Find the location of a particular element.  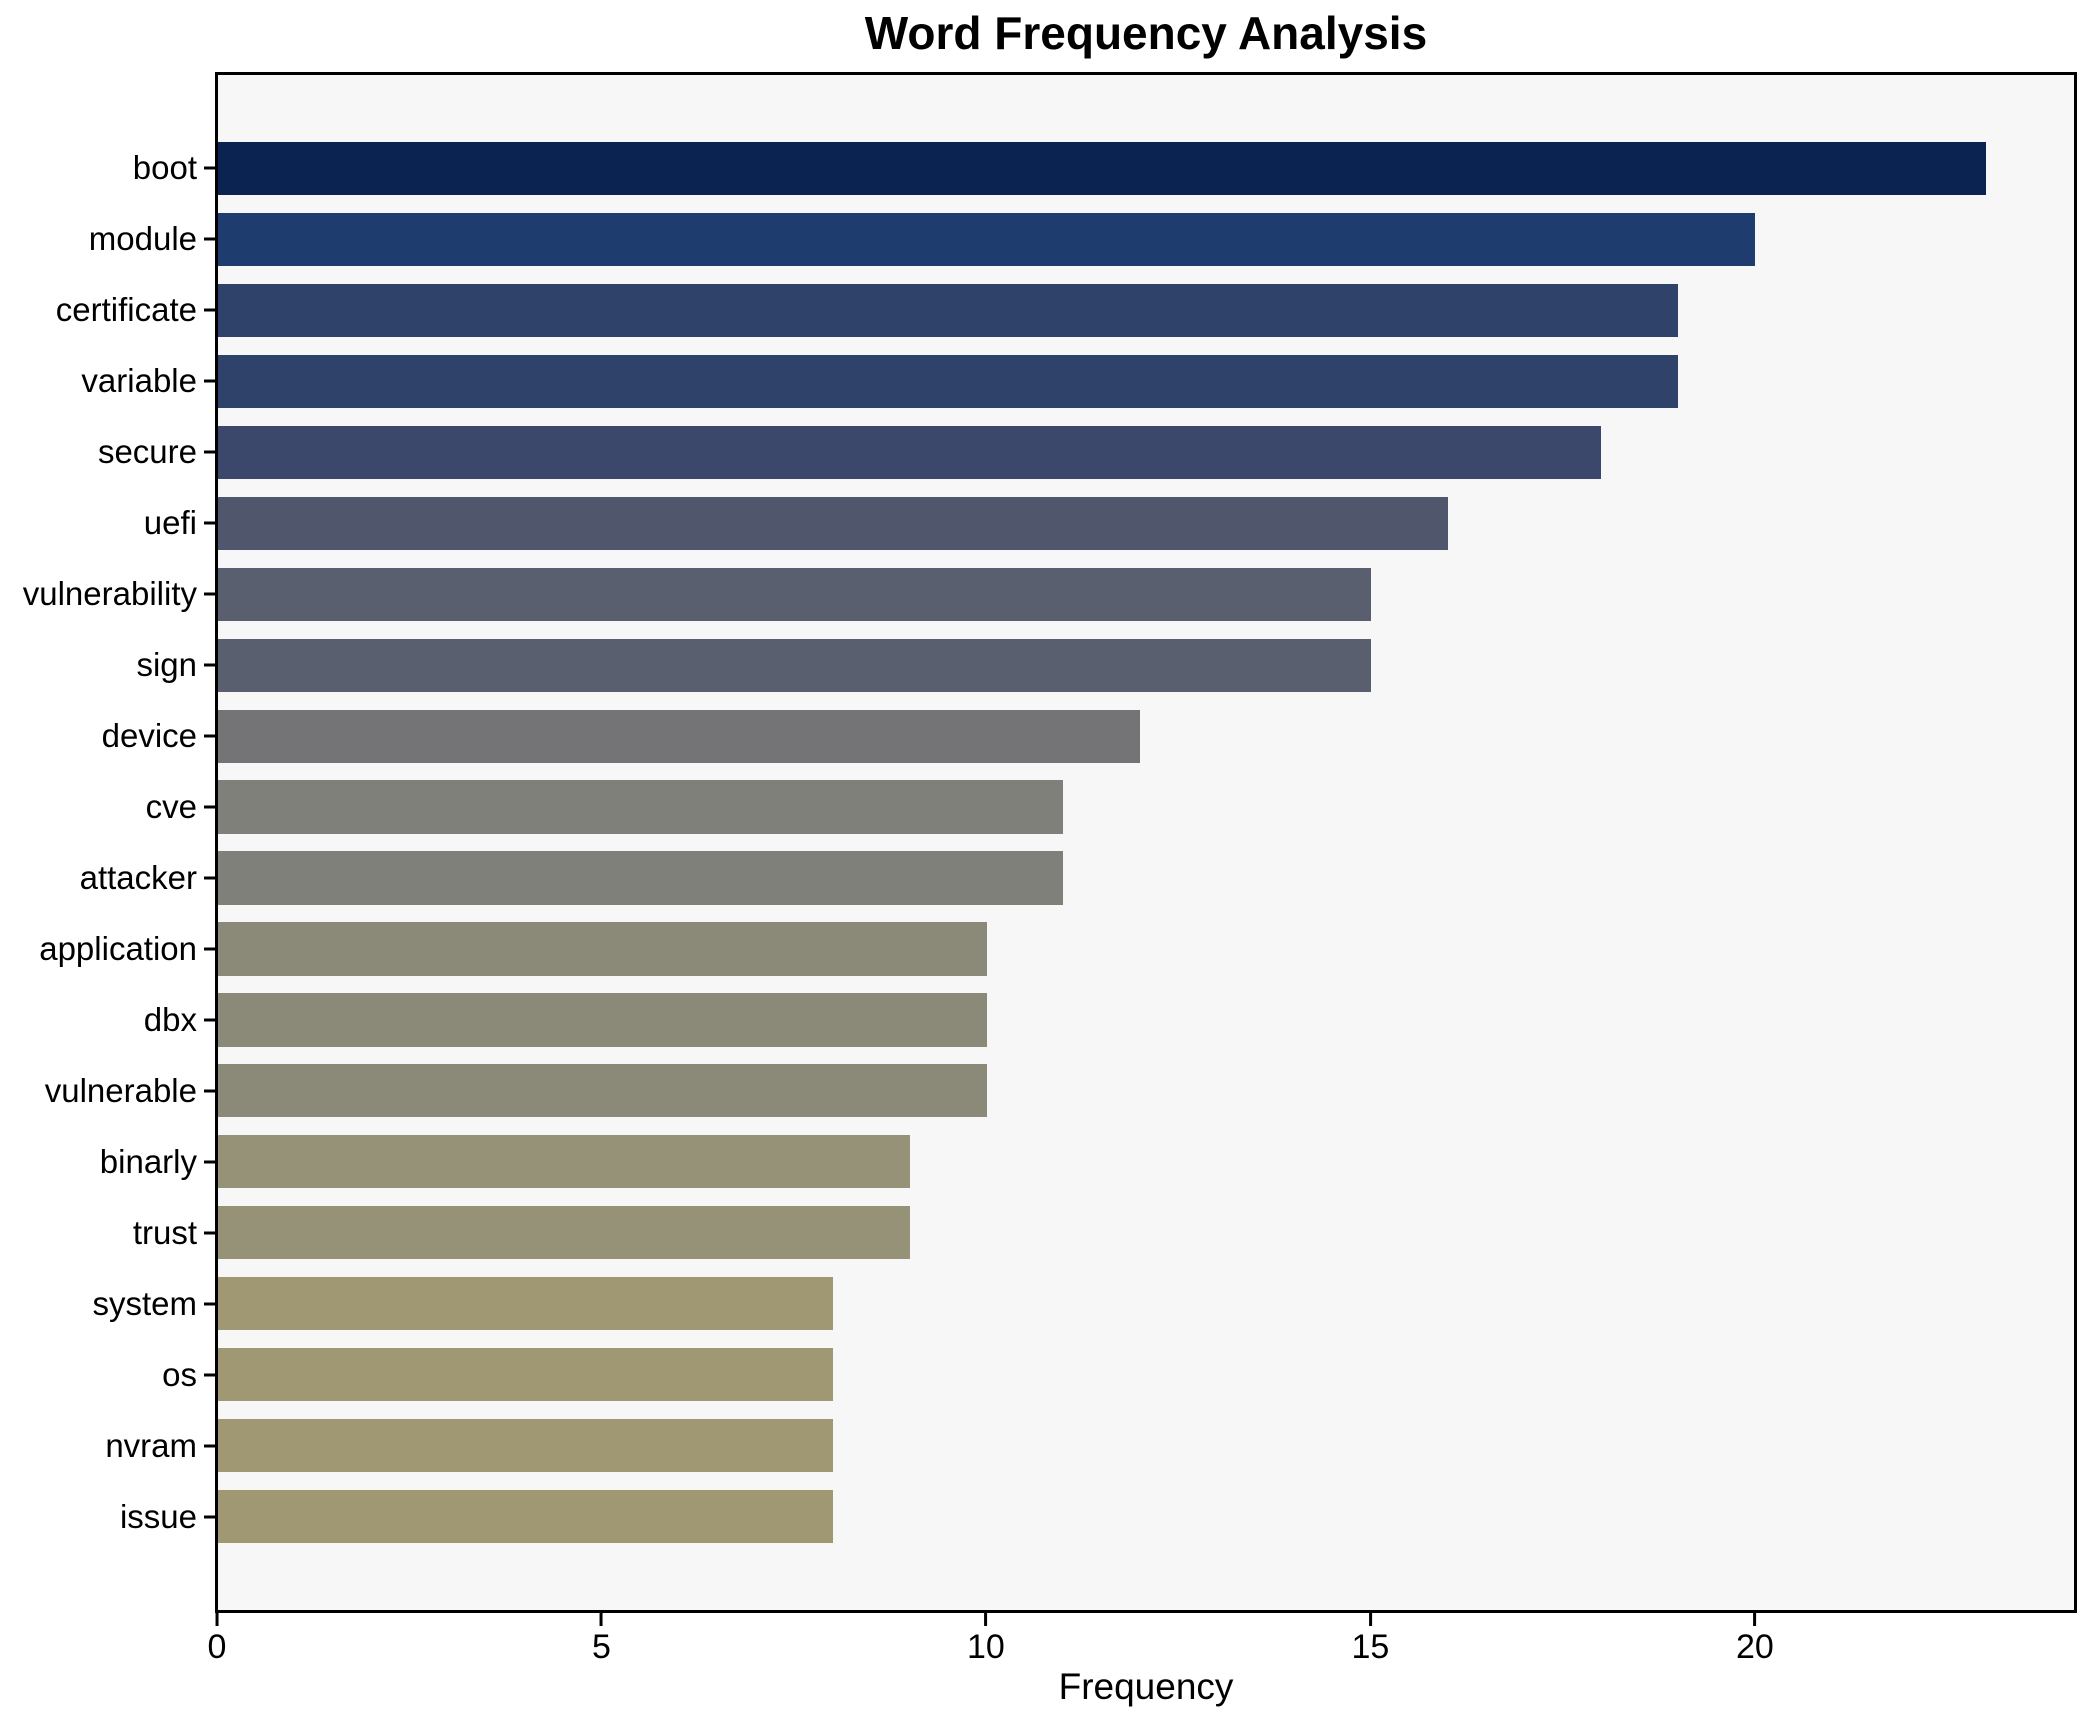

y-tick-label: os is located at coordinates (179, 1374).